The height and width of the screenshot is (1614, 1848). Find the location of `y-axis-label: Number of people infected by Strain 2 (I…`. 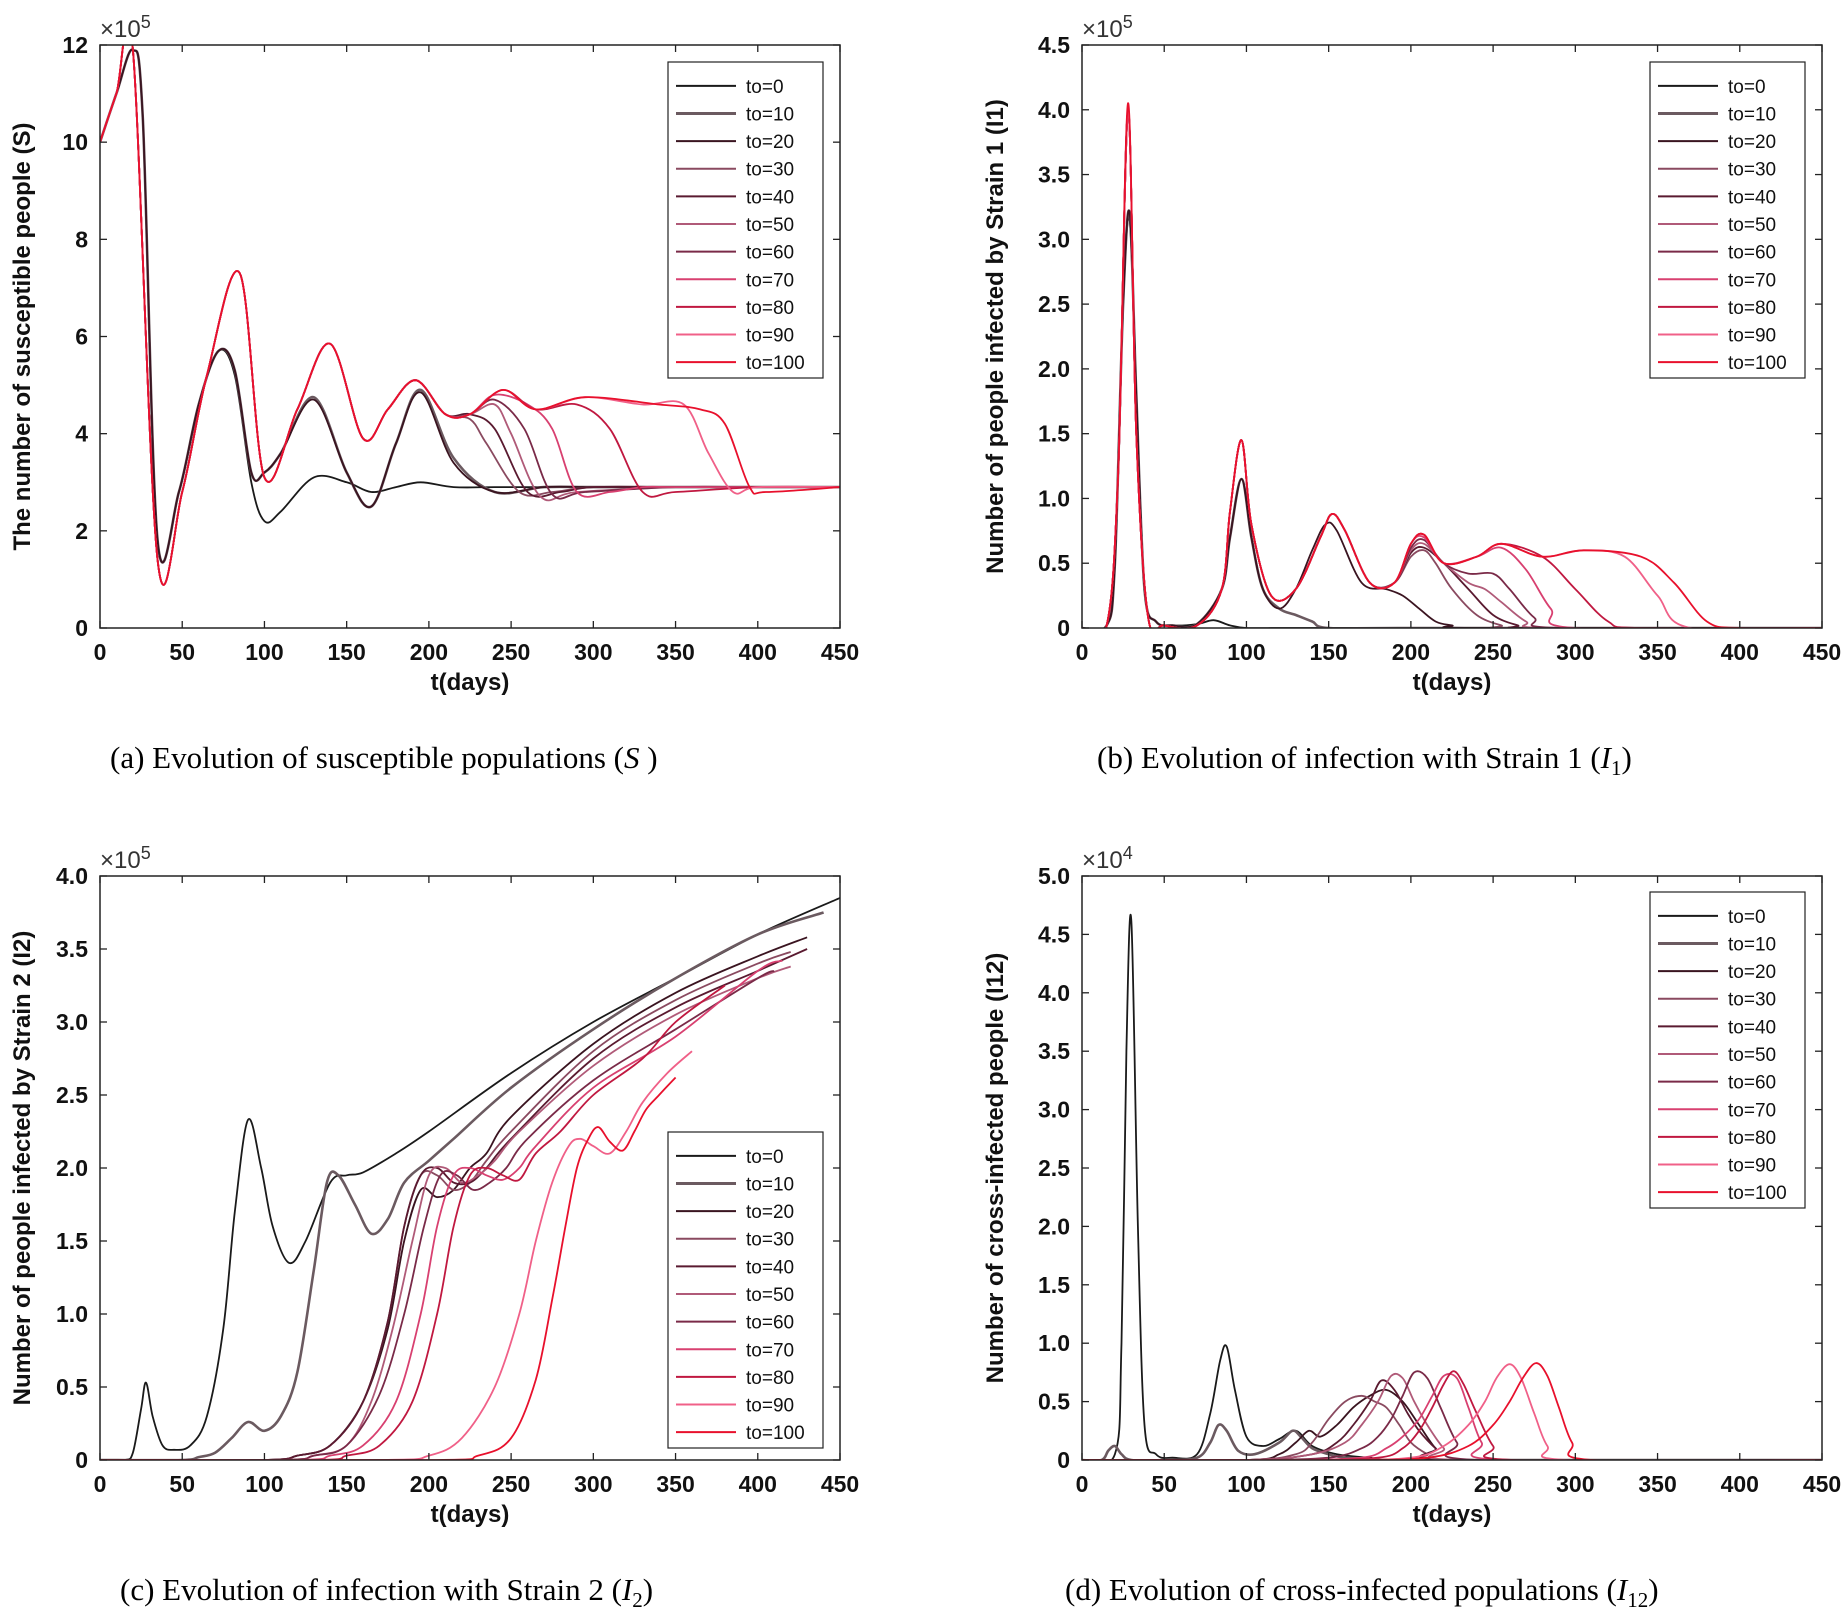

y-axis-label: Number of people infected by Strain 2 (I… is located at coordinates (22, 1168).